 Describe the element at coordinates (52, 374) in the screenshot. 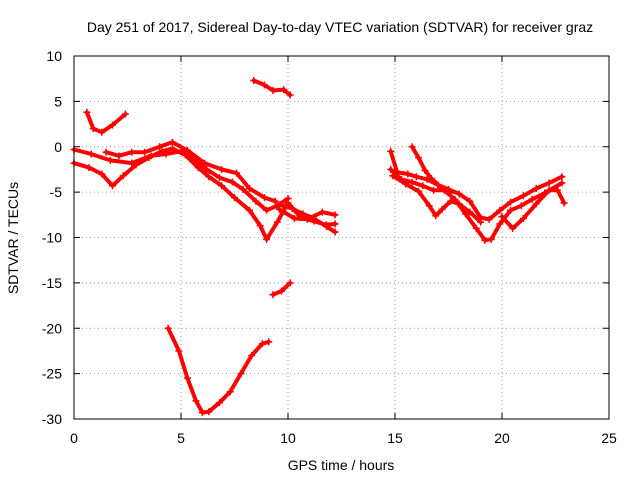

I see `y-tick-label: -25` at that location.